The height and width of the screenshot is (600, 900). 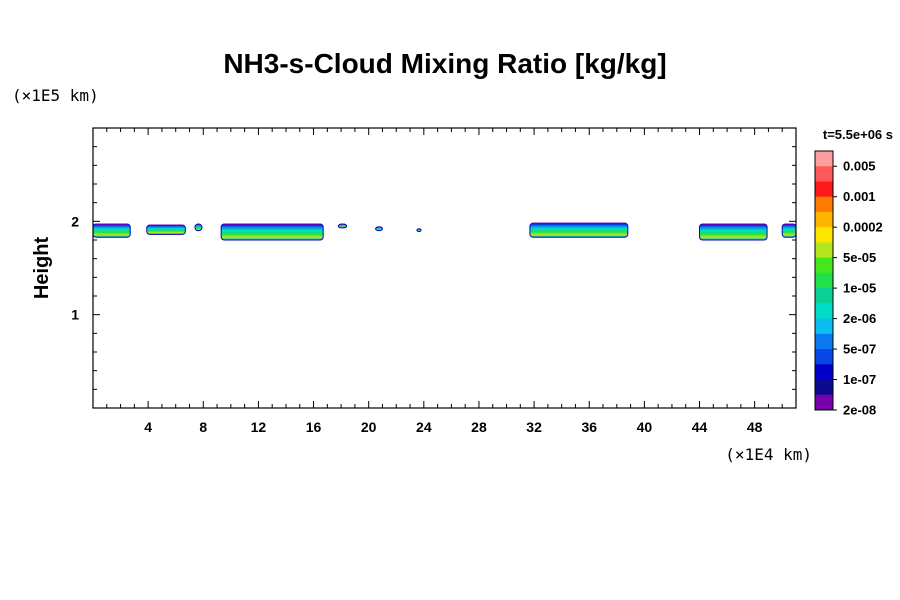 I want to click on colorbar-label: 1e-07, so click(x=859, y=379).